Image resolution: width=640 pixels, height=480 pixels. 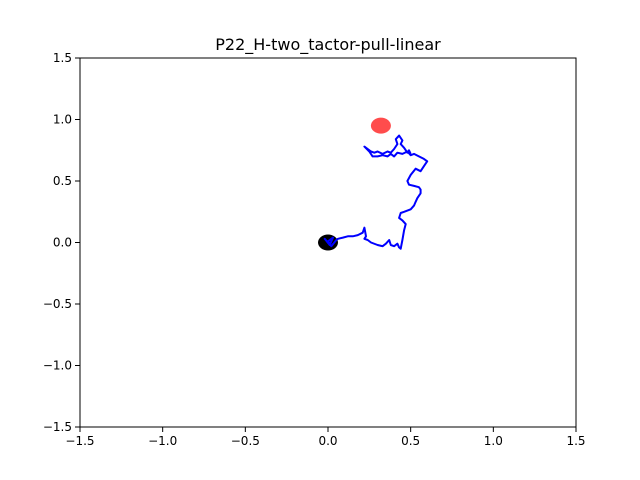 What do you see at coordinates (62, 58) in the screenshot?
I see `y-tick-label: 1.5` at bounding box center [62, 58].